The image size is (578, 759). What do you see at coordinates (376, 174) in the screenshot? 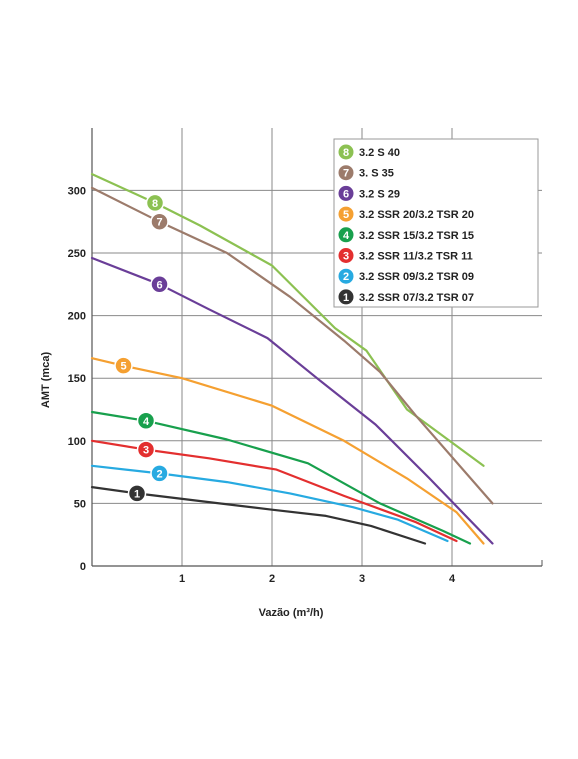
I see `legend-entry-7: 3. S 35` at bounding box center [376, 174].